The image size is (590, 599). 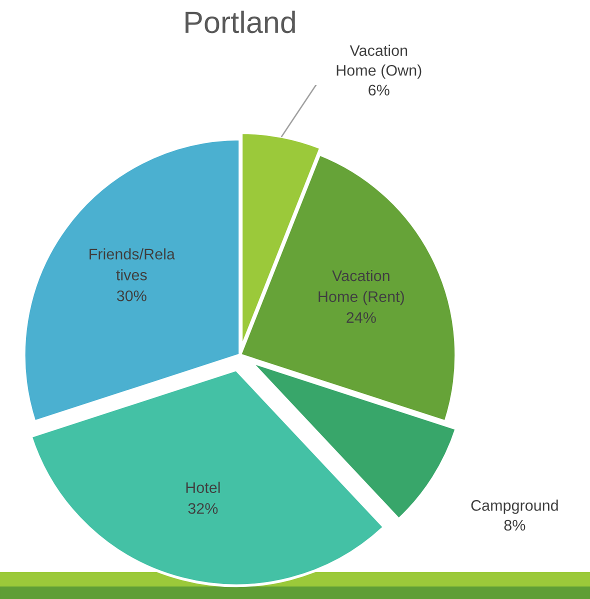 I want to click on data-label: 32%, so click(x=203, y=508).